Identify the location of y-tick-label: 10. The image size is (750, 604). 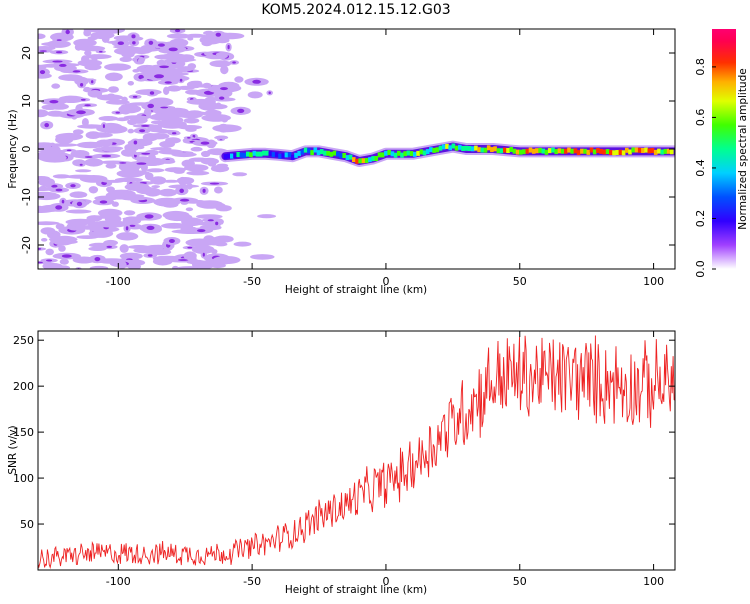
(26, 101).